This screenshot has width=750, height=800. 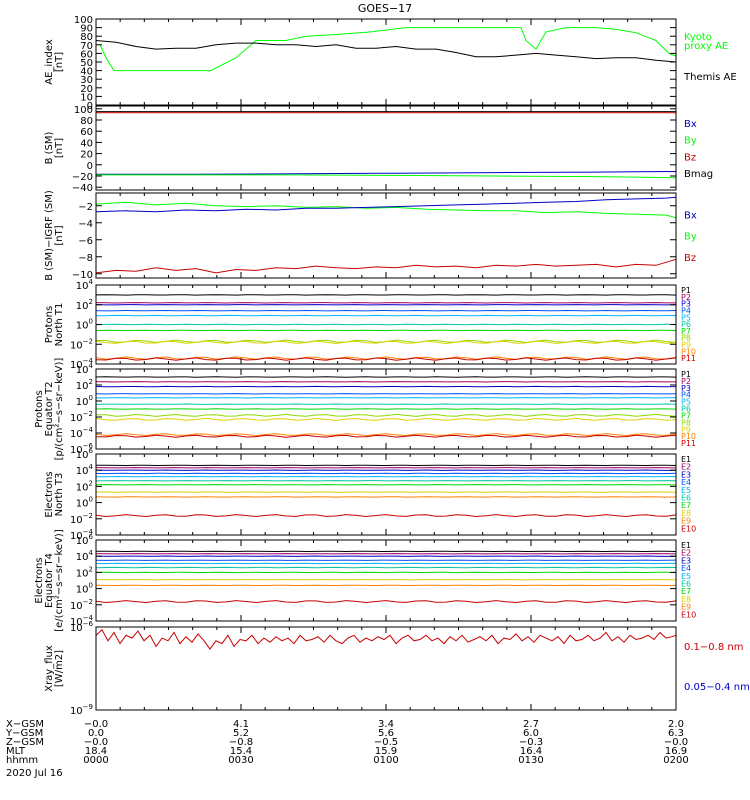 What do you see at coordinates (49, 494) in the screenshot?
I see `y-axis-label-e_north-0: Electrons` at bounding box center [49, 494].